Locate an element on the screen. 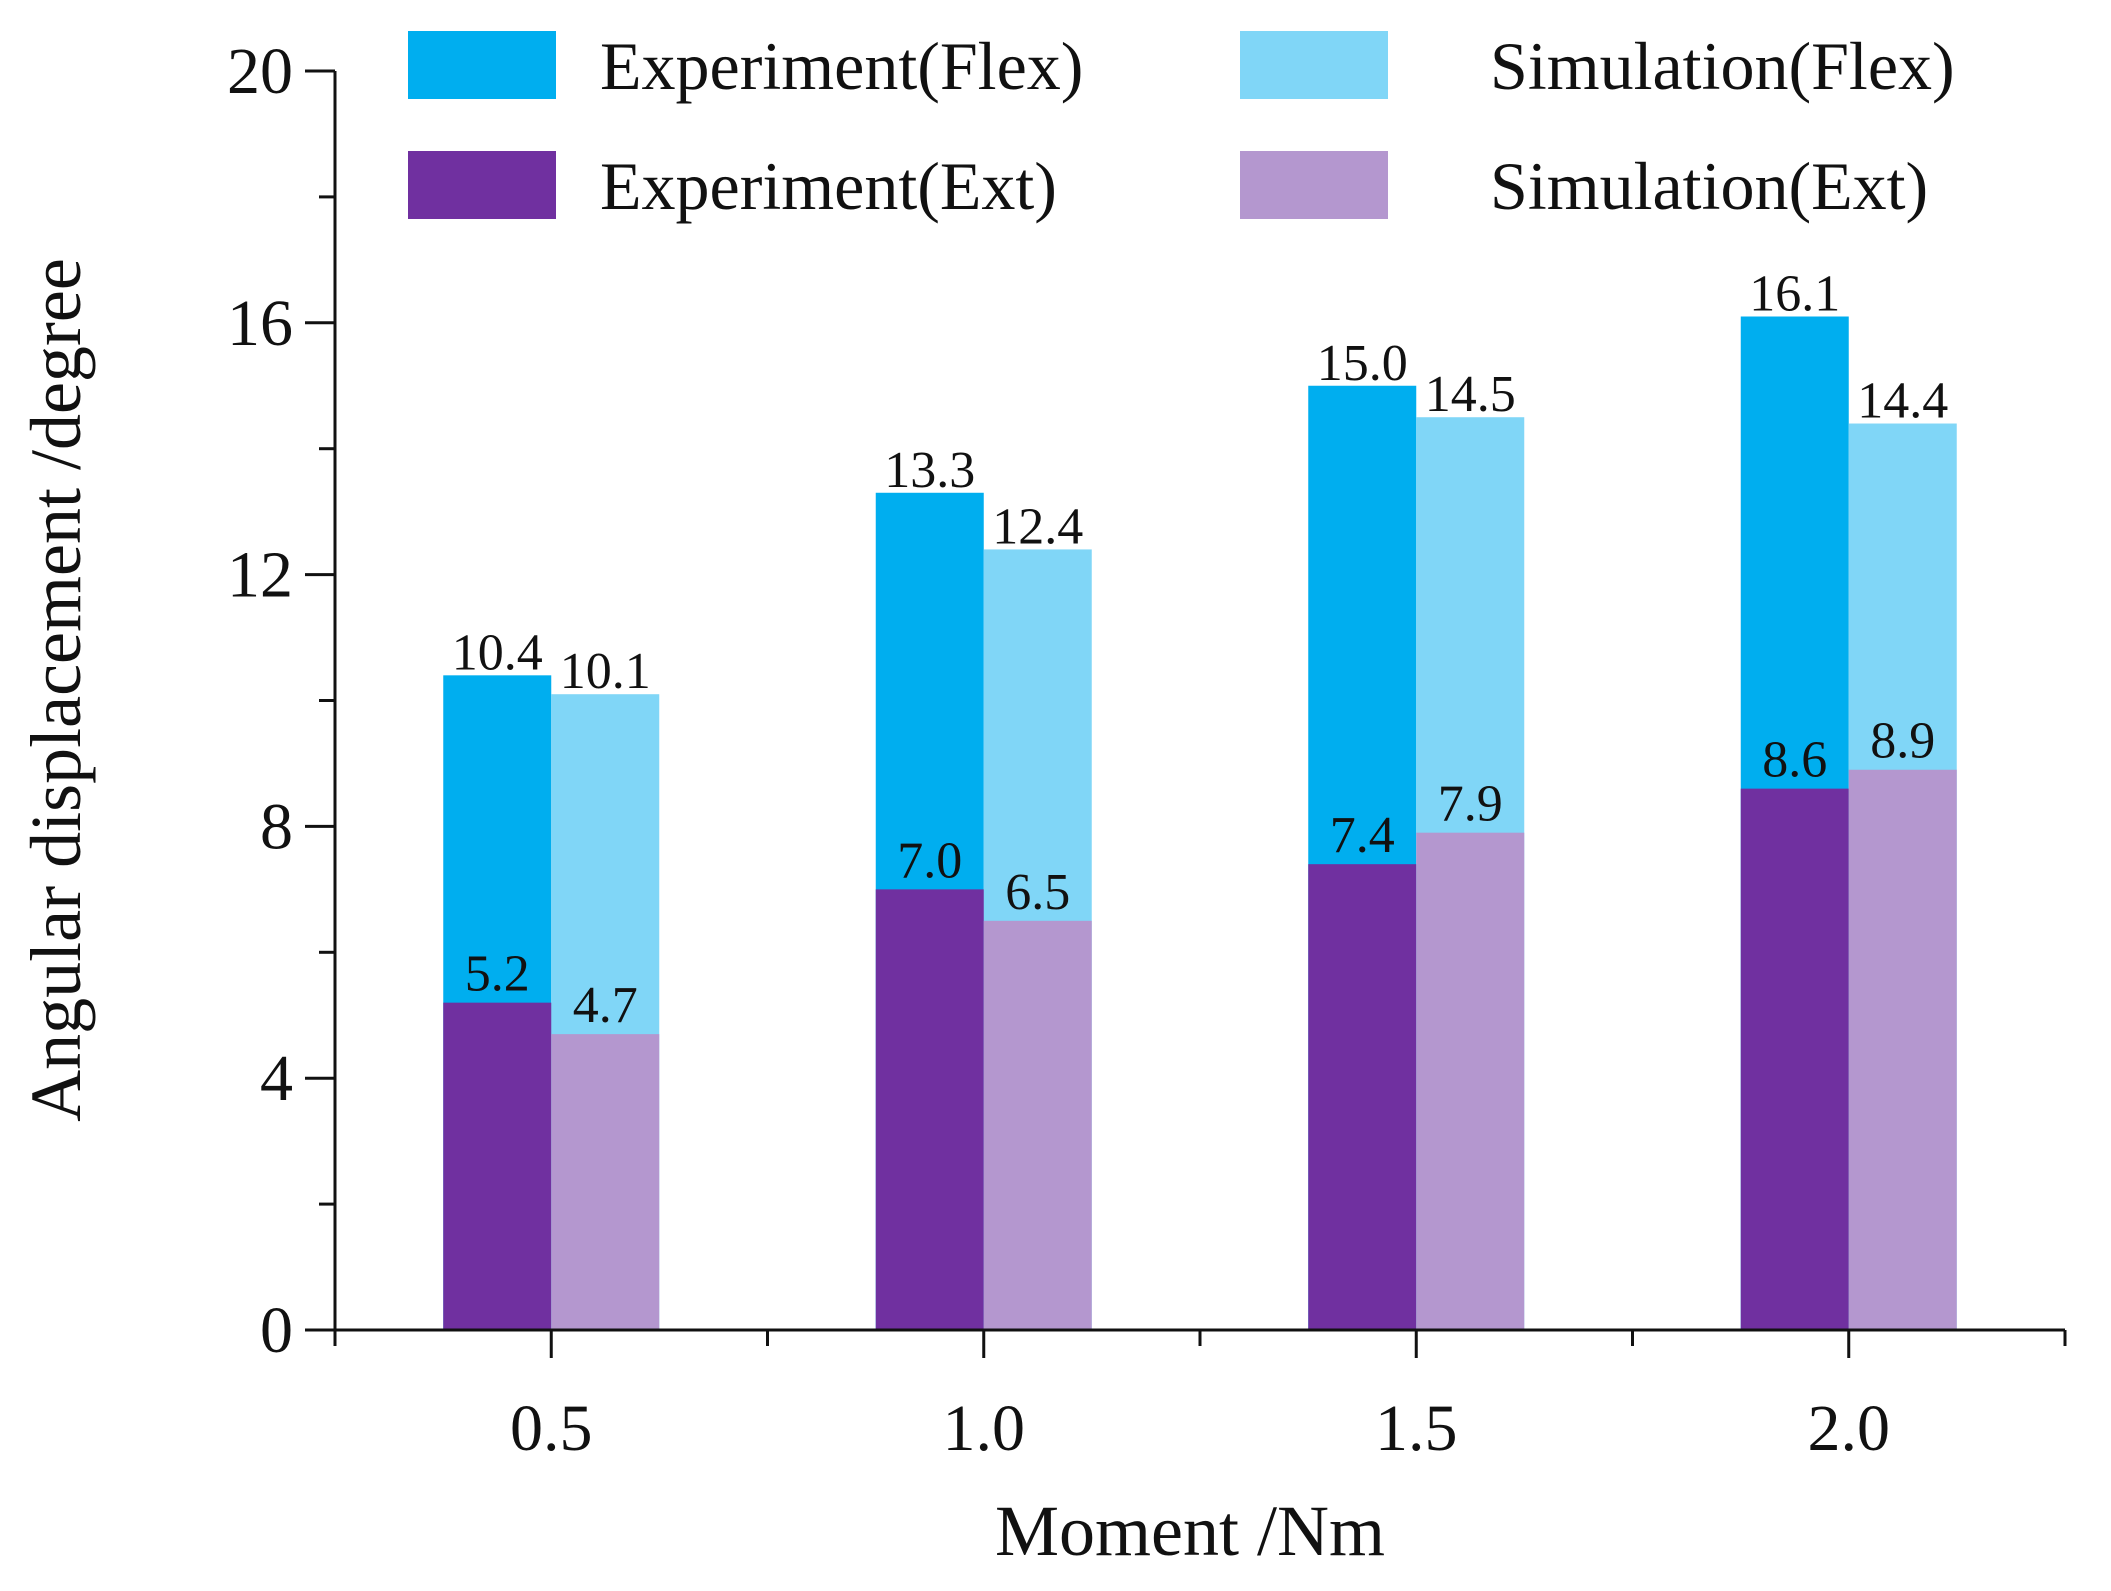 This screenshot has height=1591, width=2111. legend-item-experiment-ext: Experiment(Ext) is located at coordinates (732, 186).